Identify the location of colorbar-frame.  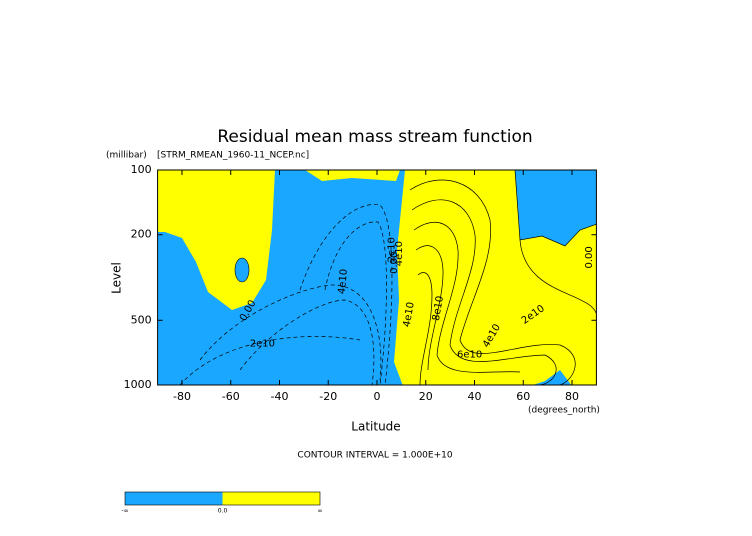
(222, 498).